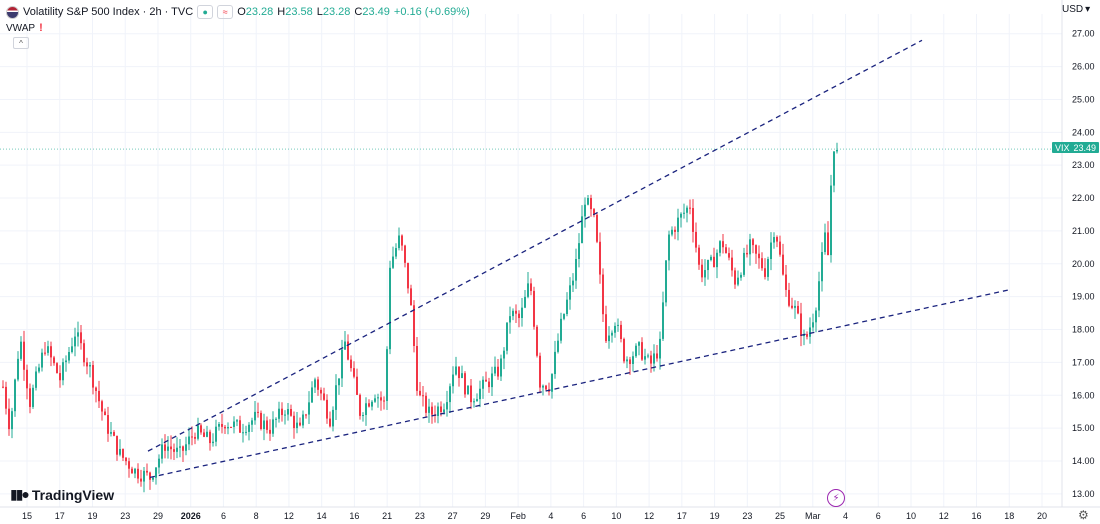 This screenshot has width=1100, height=524. I want to click on time-tick-label: 27, so click(453, 516).